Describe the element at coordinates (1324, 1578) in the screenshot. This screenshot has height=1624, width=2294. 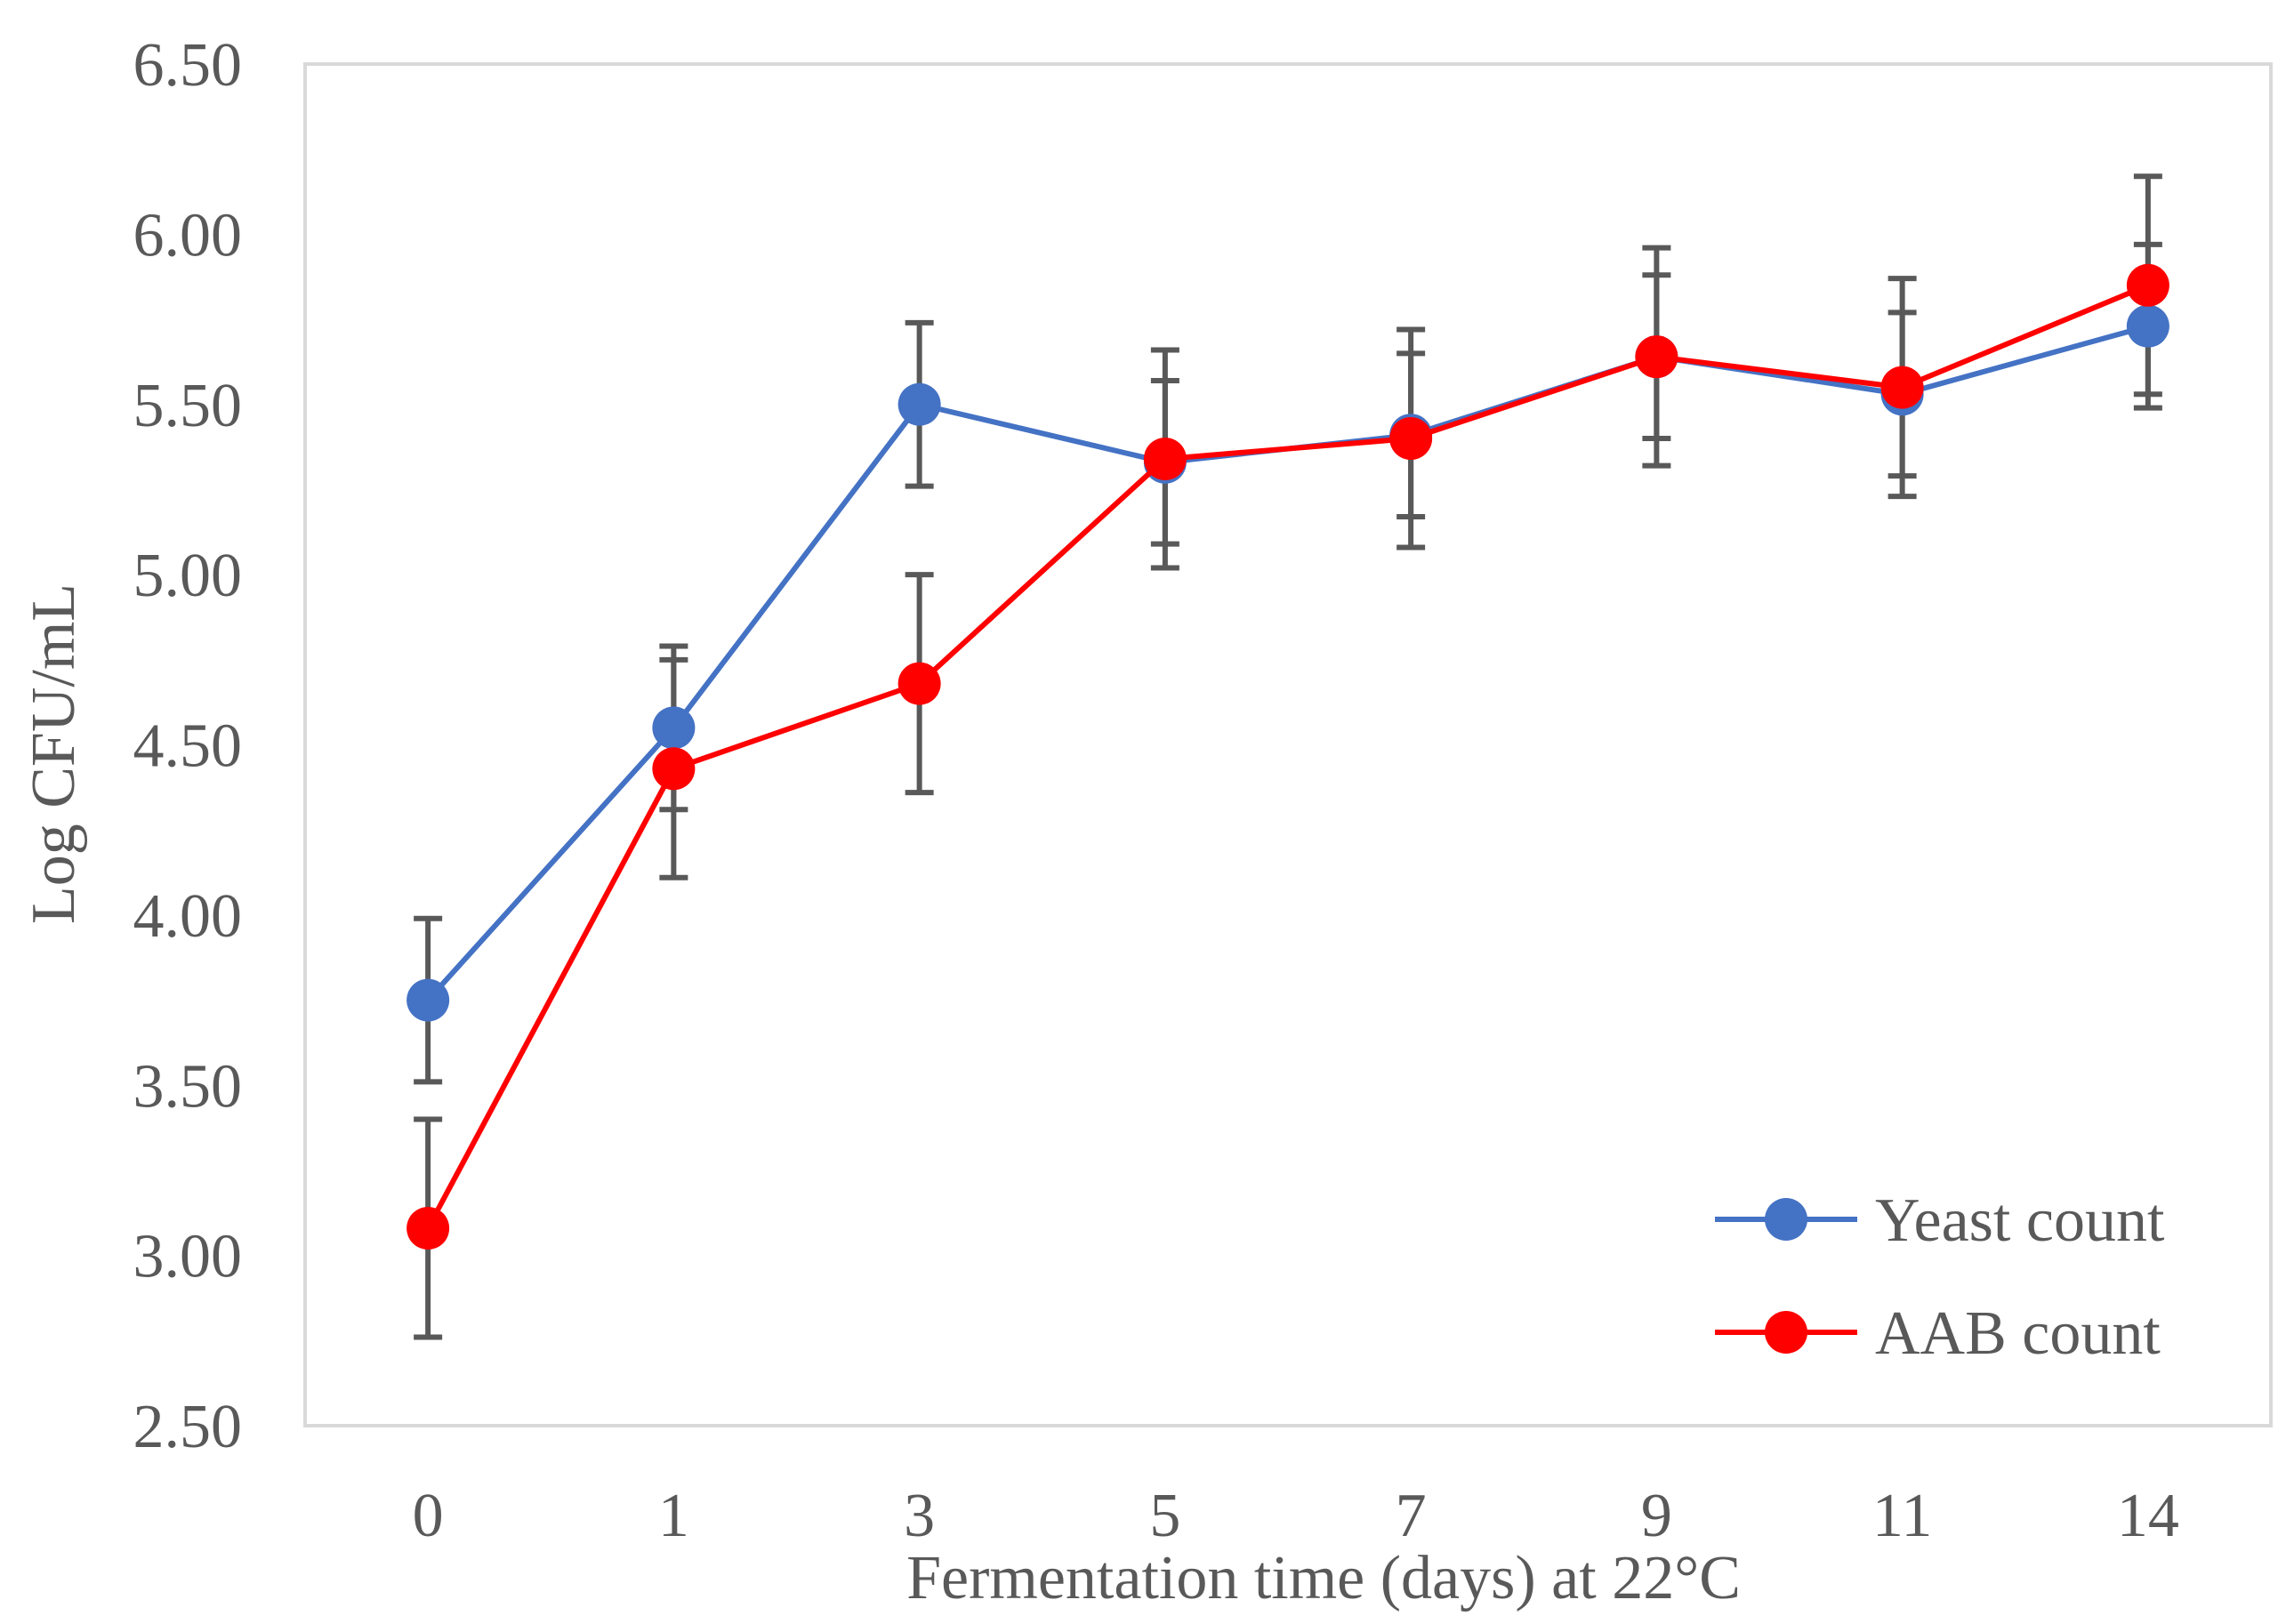
I see `x-axis-label: Fermentation time (days) at 22°C` at that location.